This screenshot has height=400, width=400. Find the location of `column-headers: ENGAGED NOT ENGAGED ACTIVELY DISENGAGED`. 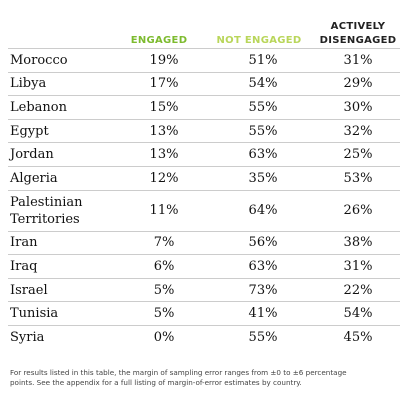

column-headers: ENGAGED NOT ENGAGED ACTIVELY DISENGAGED is located at coordinates (200, 30).